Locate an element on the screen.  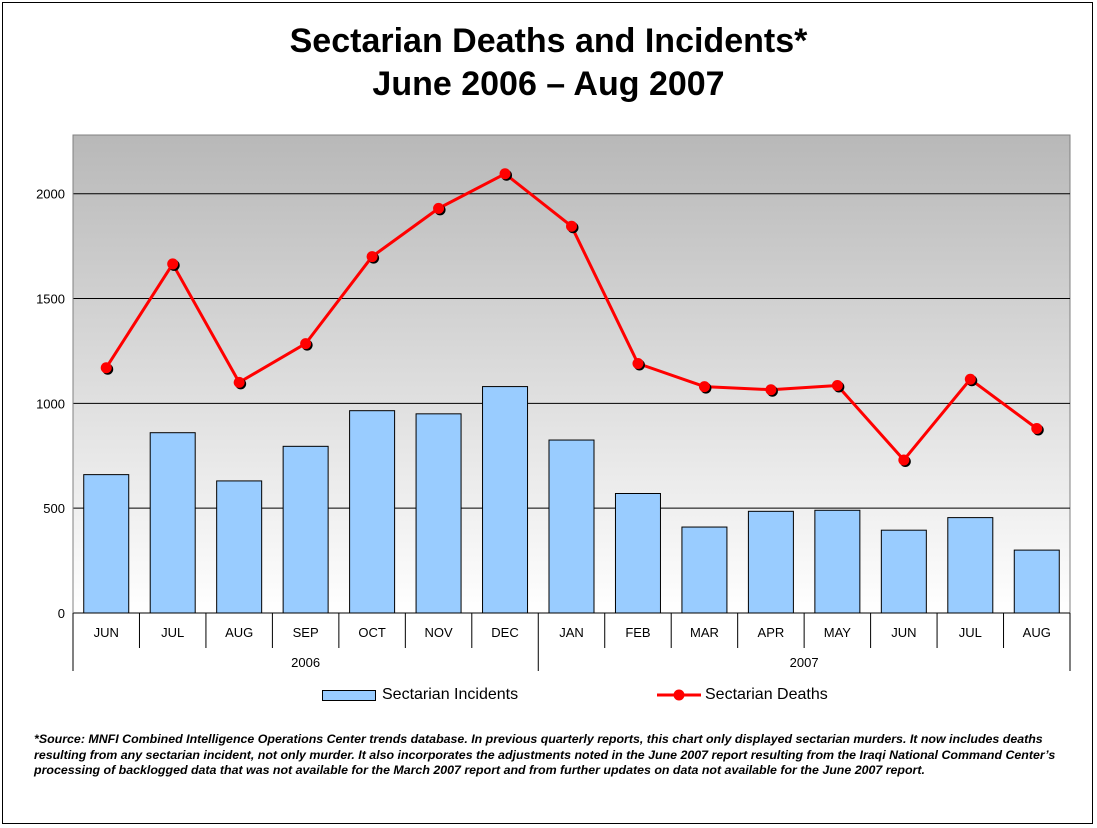
y-tick-label: 500 is located at coordinates (54, 508).